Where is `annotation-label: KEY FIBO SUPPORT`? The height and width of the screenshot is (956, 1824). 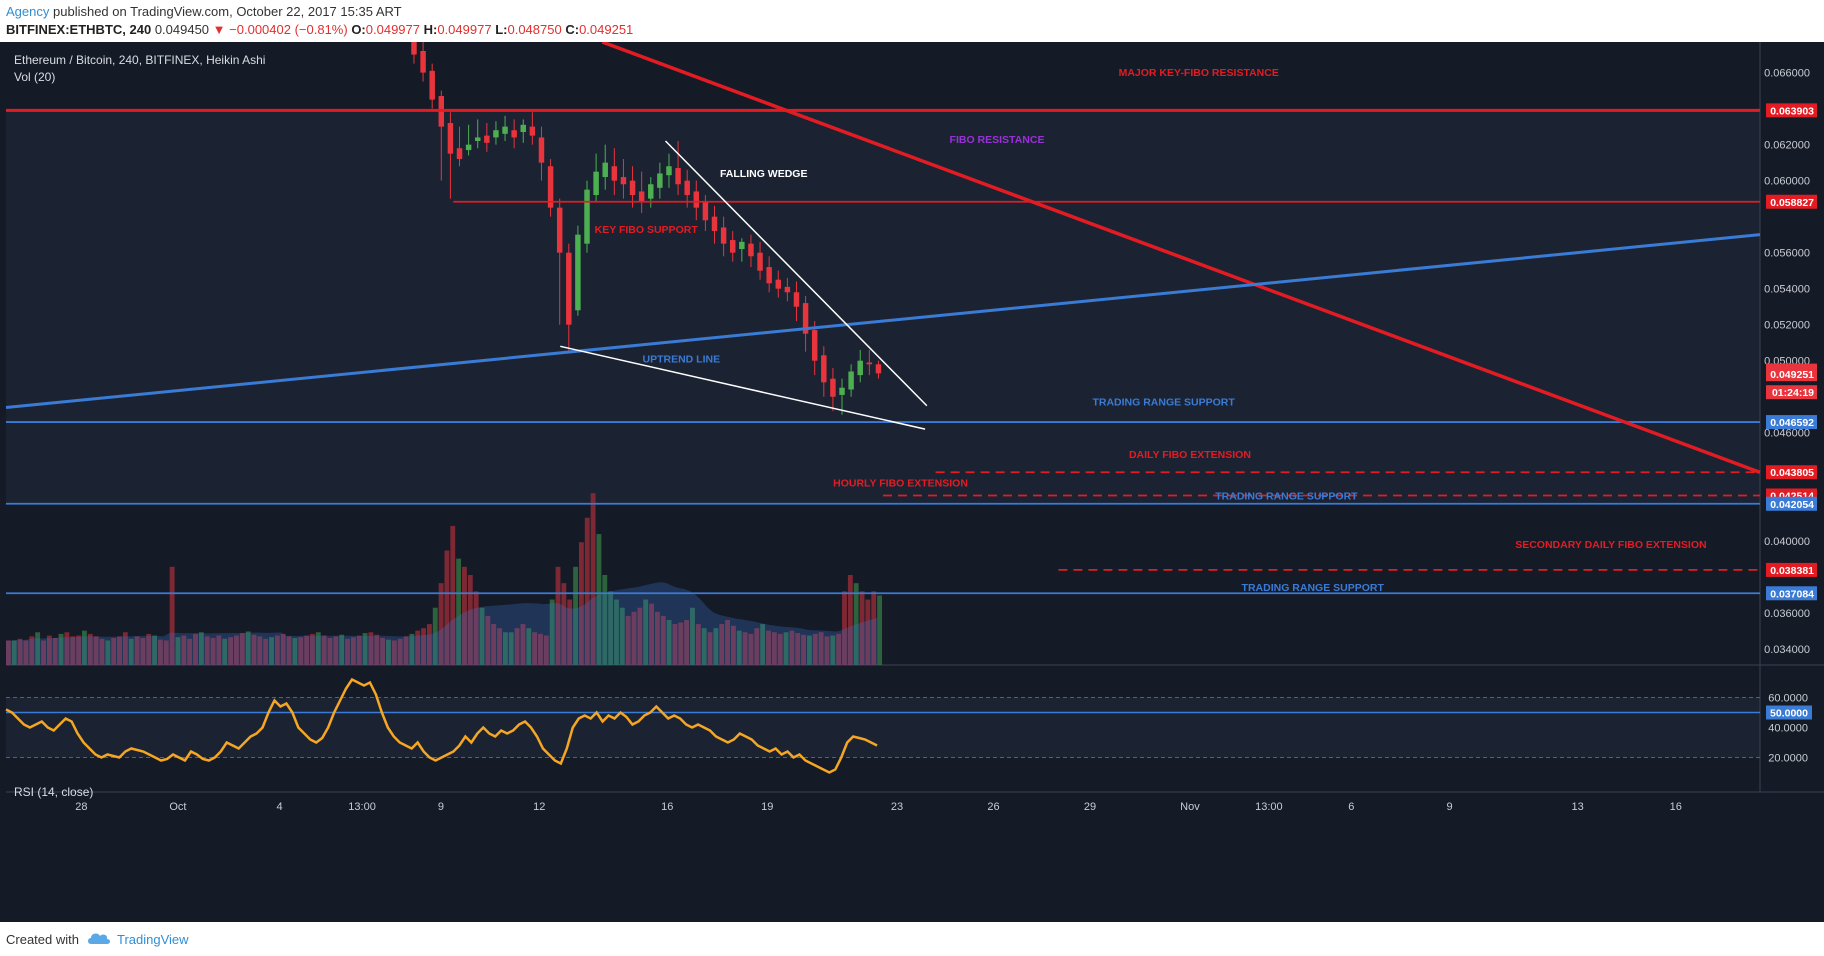
annotation-label: KEY FIBO SUPPORT is located at coordinates (647, 230).